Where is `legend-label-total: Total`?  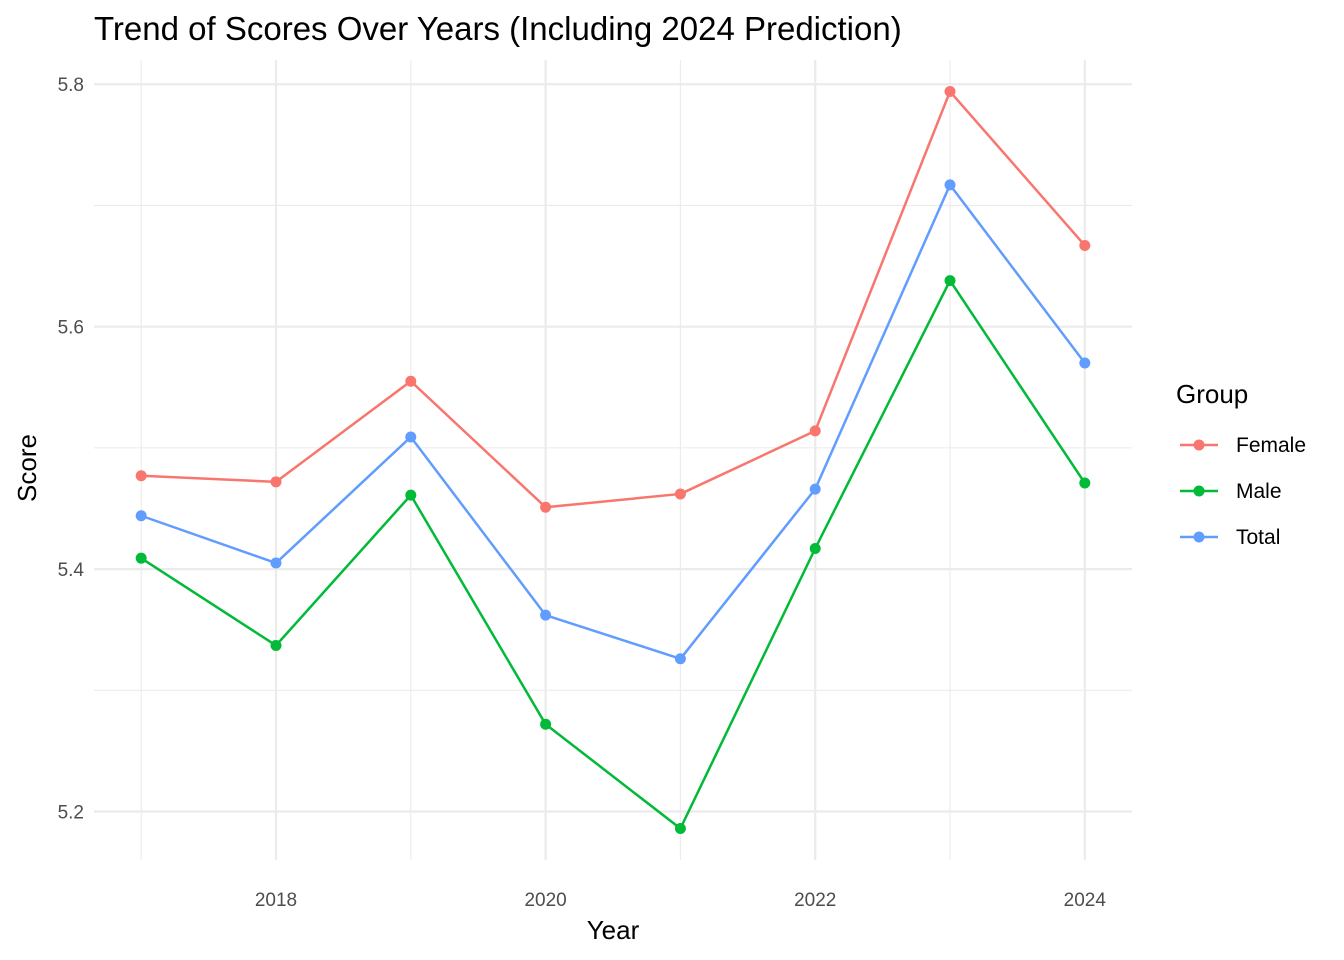 legend-label-total: Total is located at coordinates (1258, 537).